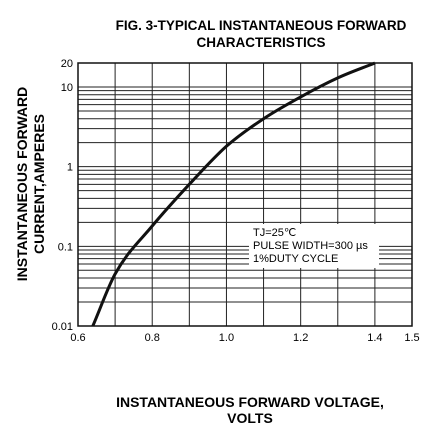  Describe the element at coordinates (77, 338) in the screenshot. I see `x-tick-label: 0.6` at that location.